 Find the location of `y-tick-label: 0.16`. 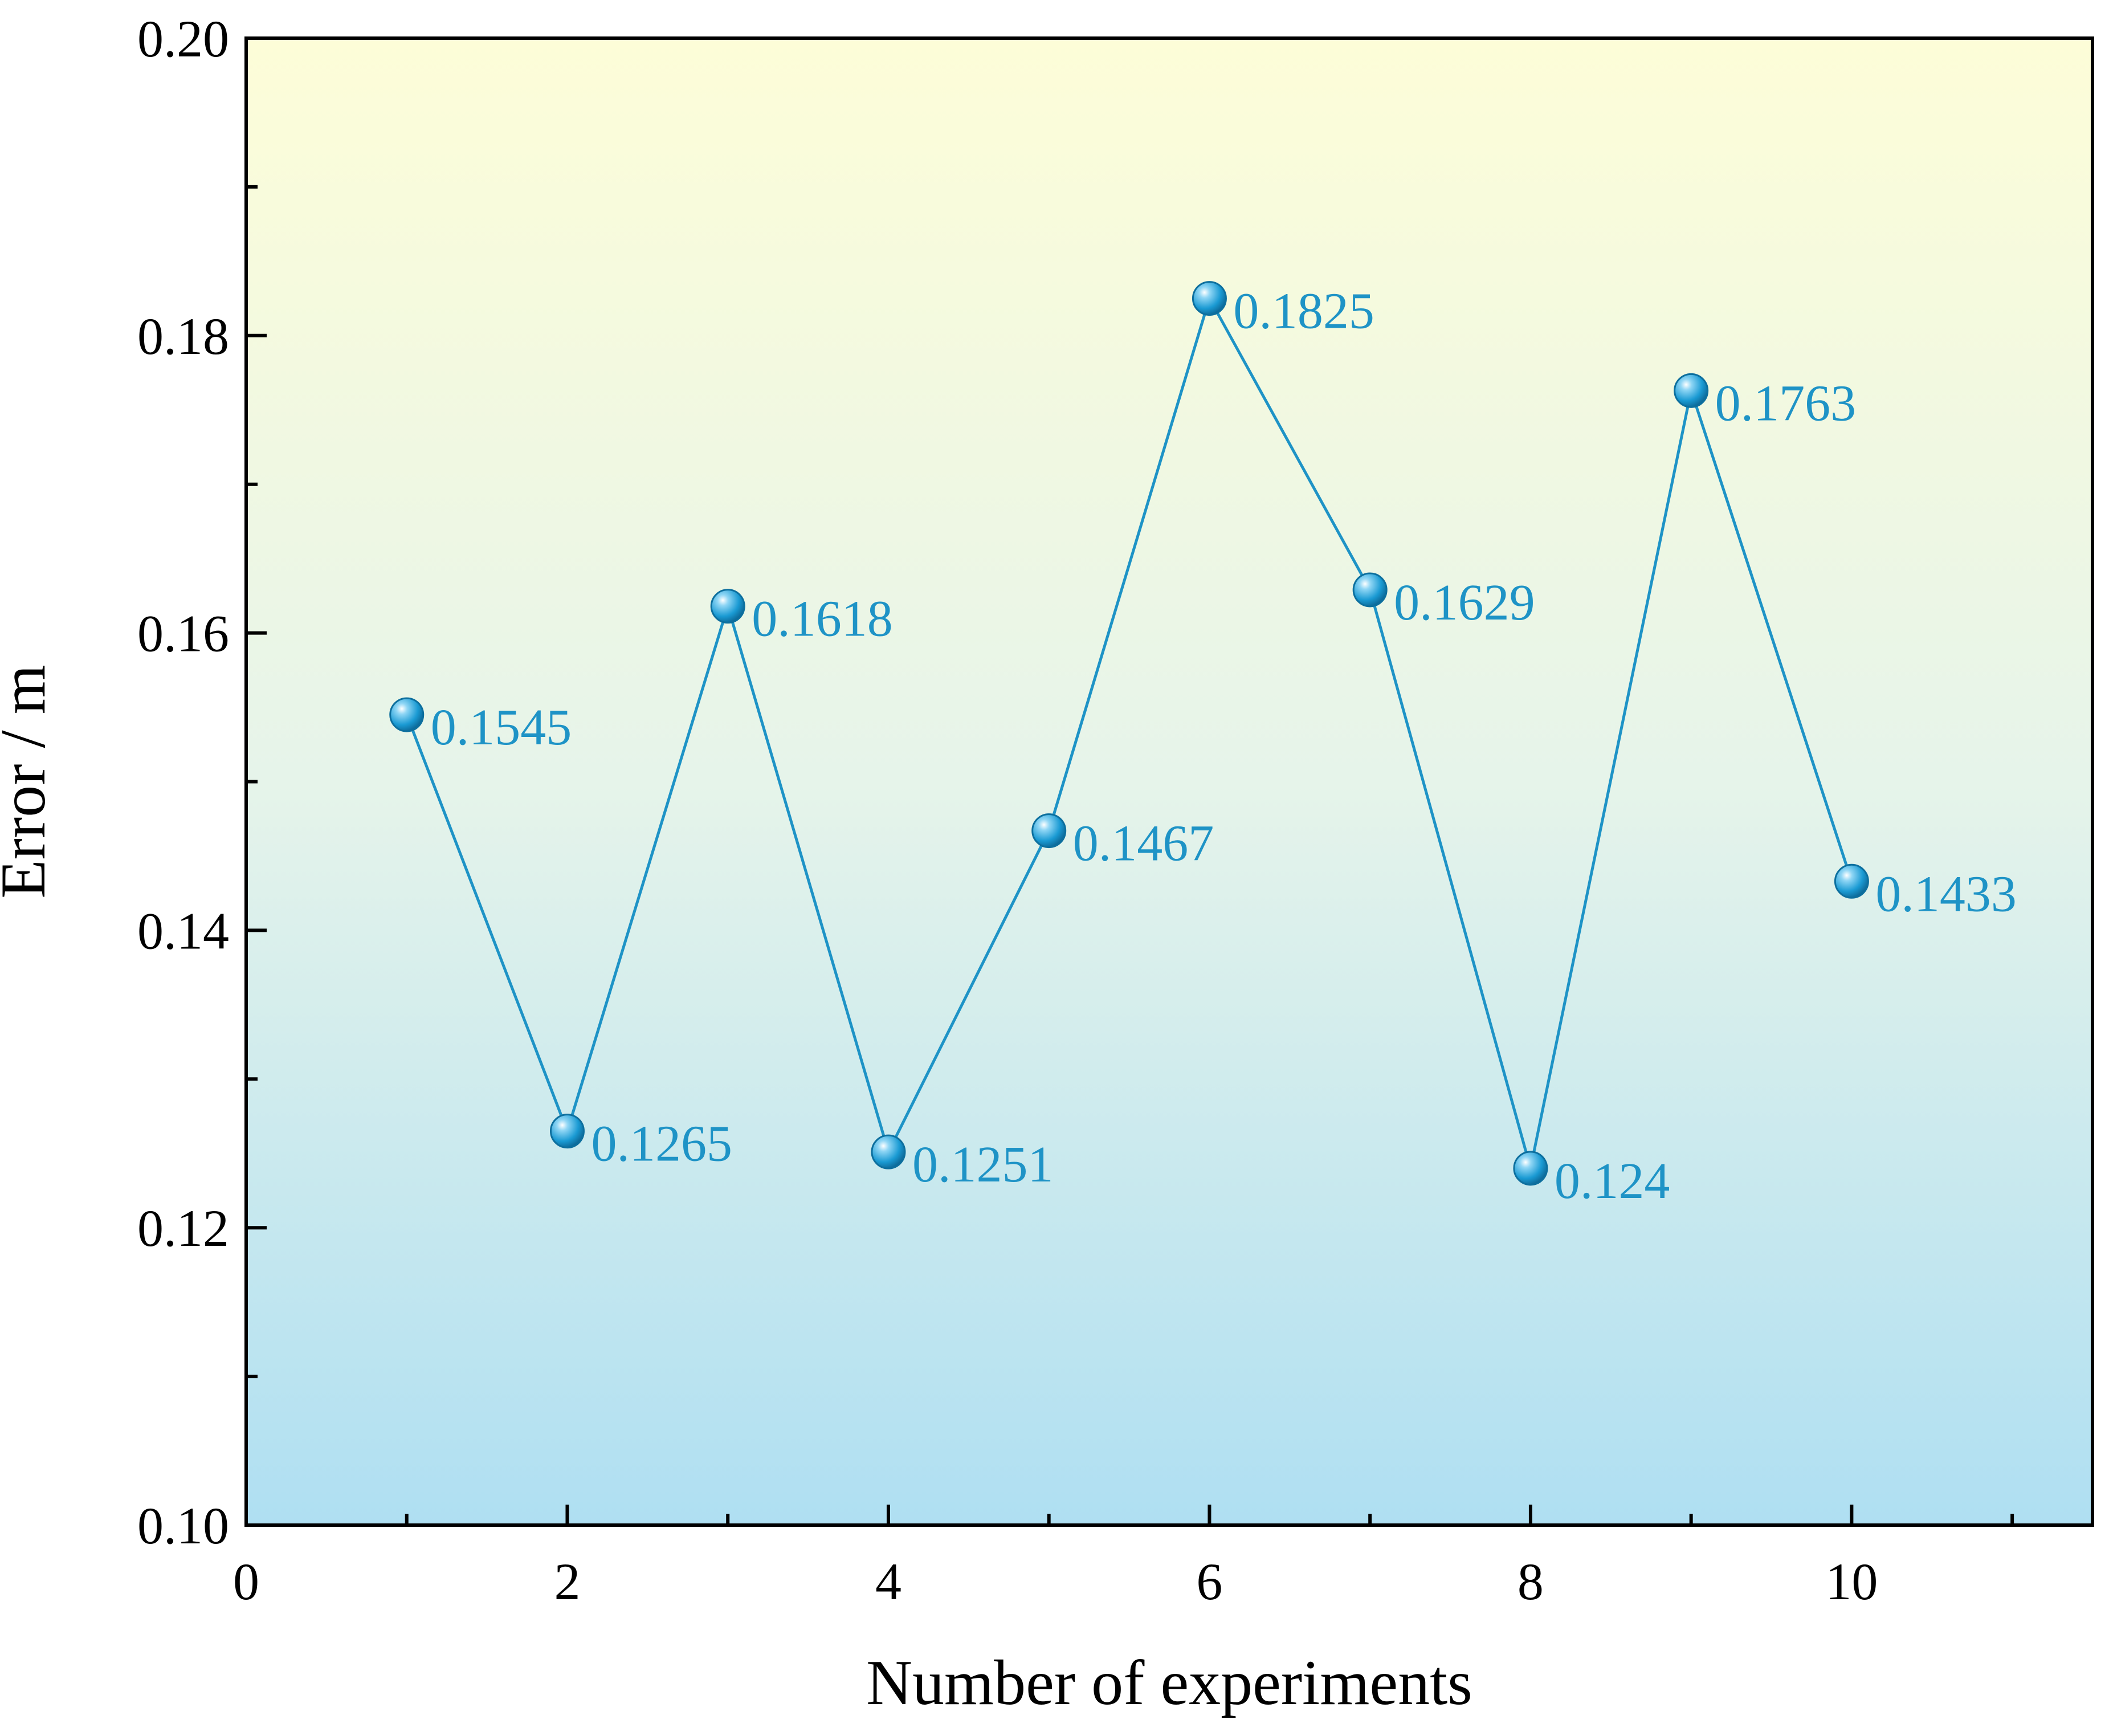

y-tick-label: 0.16 is located at coordinates (183, 634).